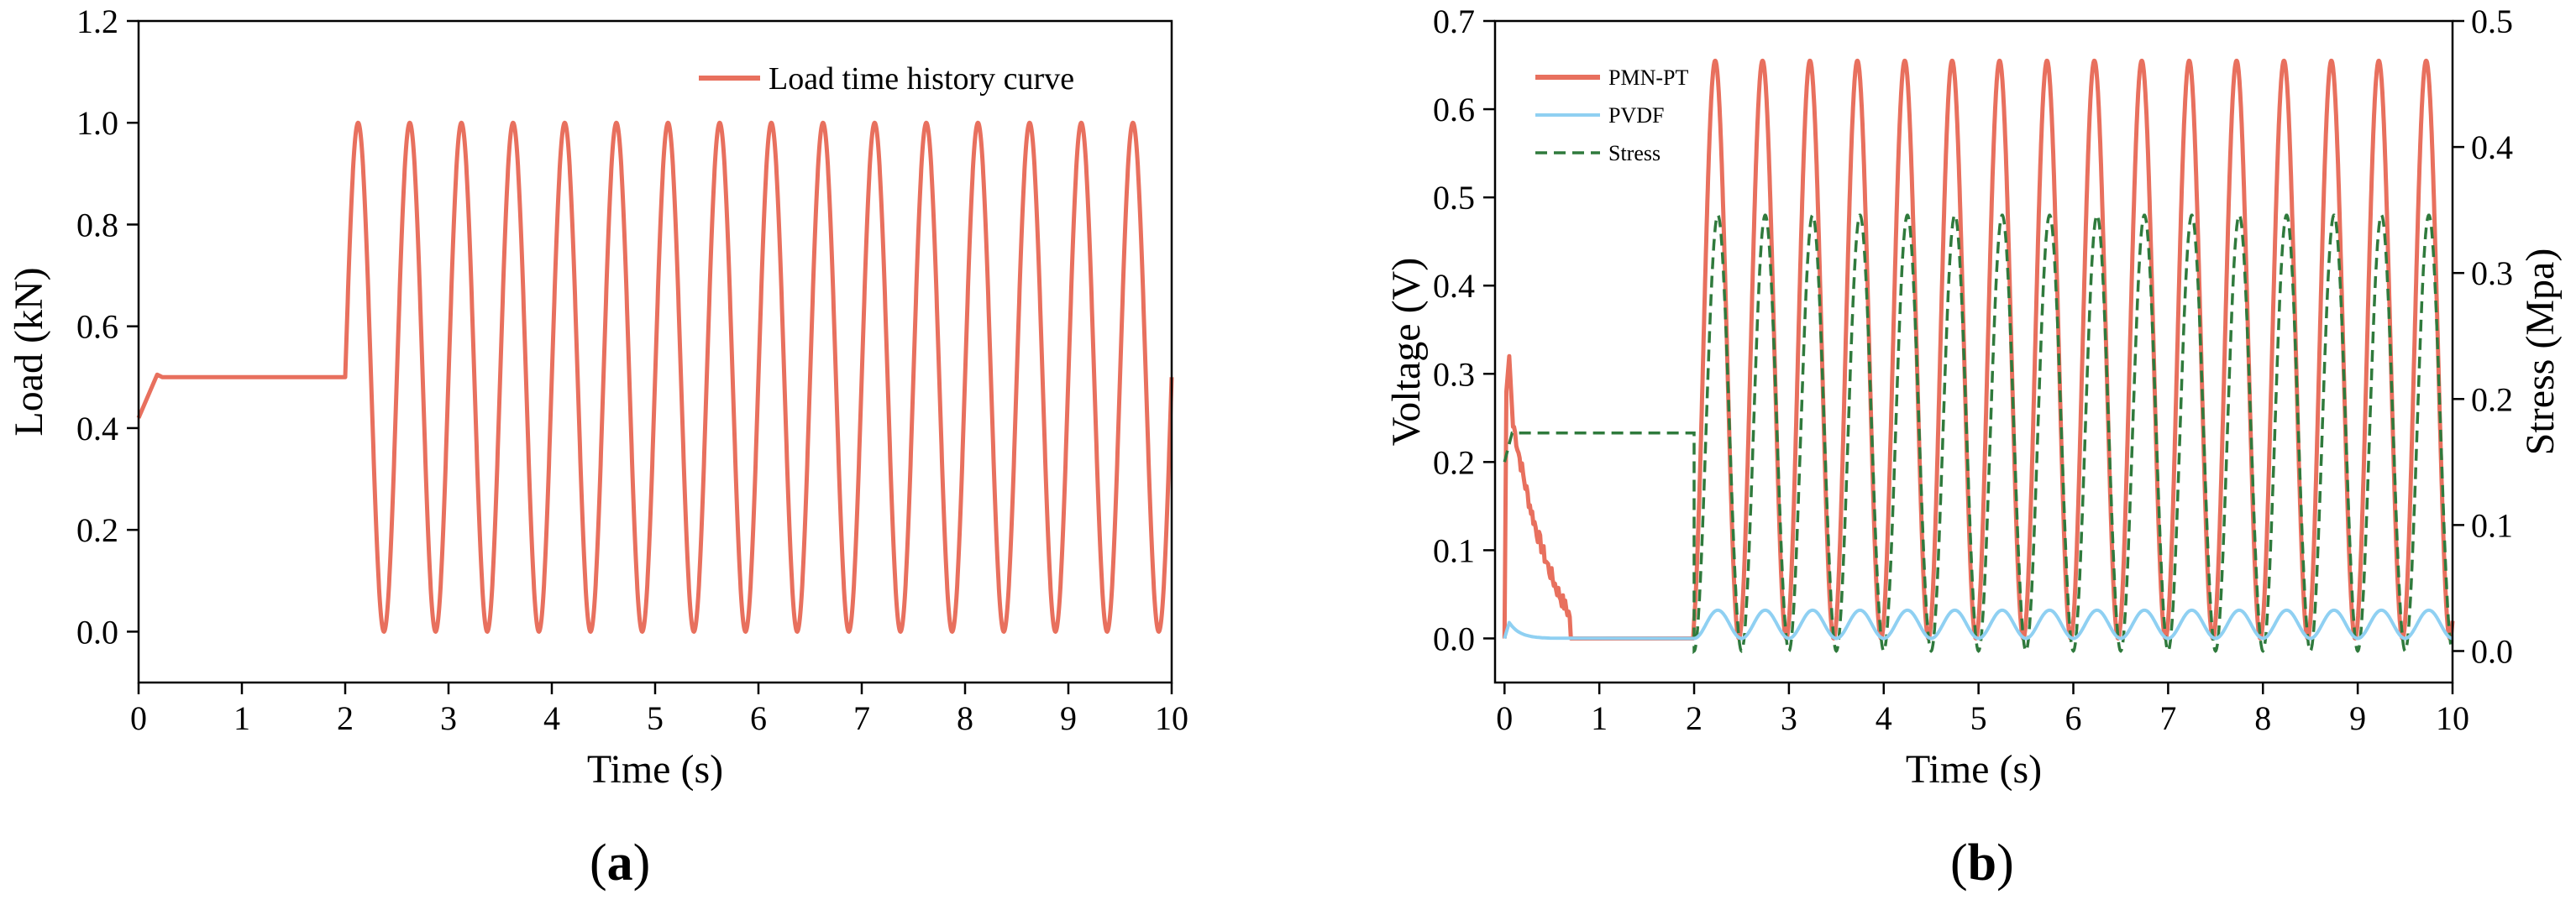 The image size is (2576, 905). Describe the element at coordinates (1406, 352) in the screenshot. I see `b-y-axis-label: Voltage (V)` at that location.